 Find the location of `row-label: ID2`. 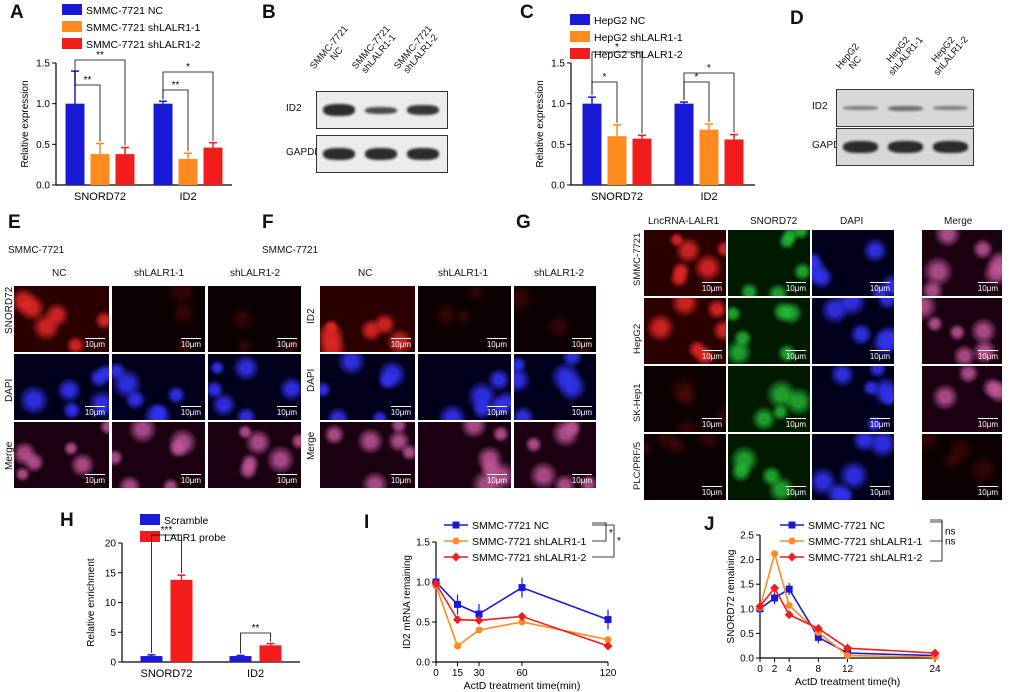

row-label: ID2 is located at coordinates (820, 106).